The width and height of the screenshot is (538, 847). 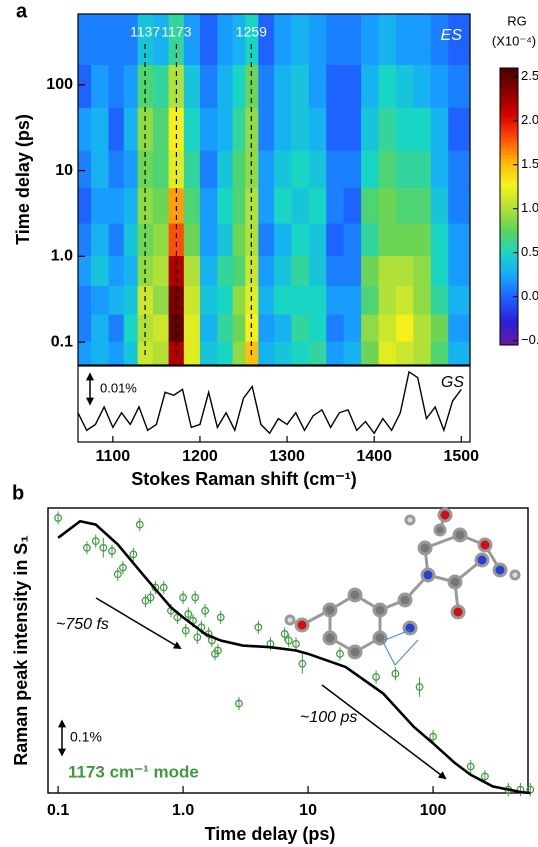 I want to click on x-tick-label: 1400, so click(x=374, y=456).